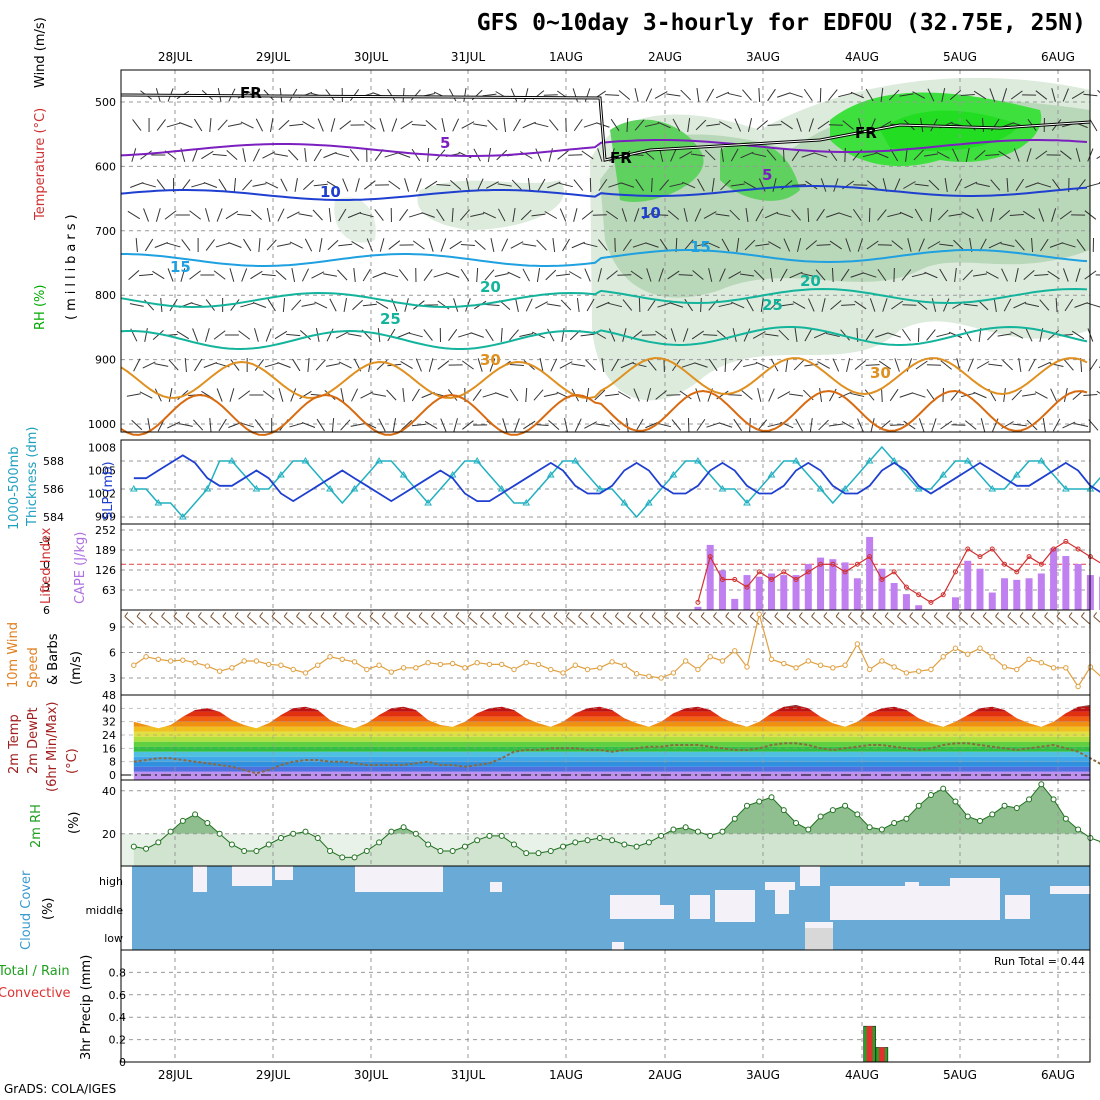 The height and width of the screenshot is (1100, 1100). Describe the element at coordinates (906, 602) in the screenshot. I see `cape-bar` at that location.